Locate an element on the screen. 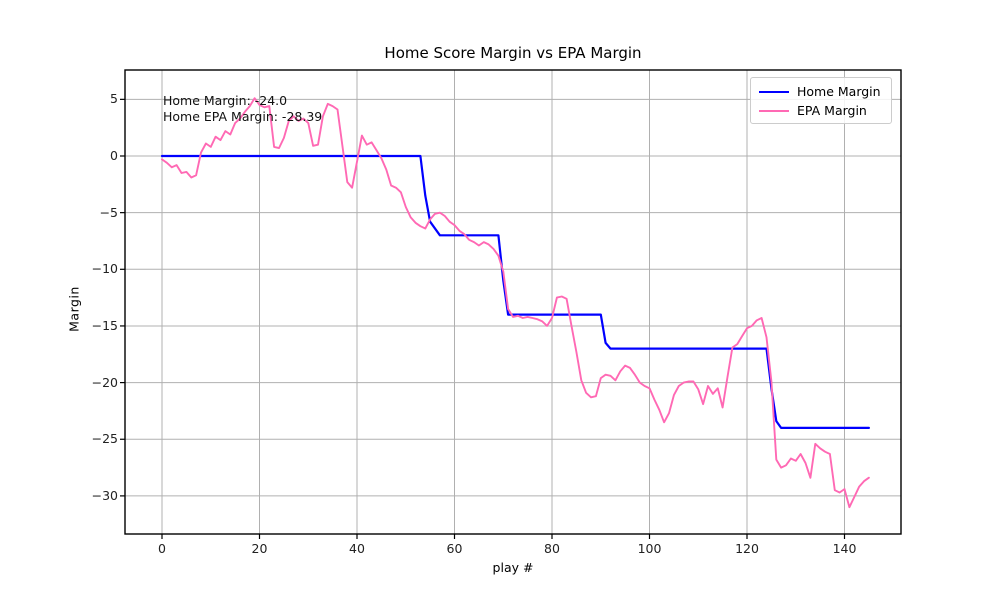 The image size is (1000, 600). legend: Home Margin EPA Margin is located at coordinates (821, 100).